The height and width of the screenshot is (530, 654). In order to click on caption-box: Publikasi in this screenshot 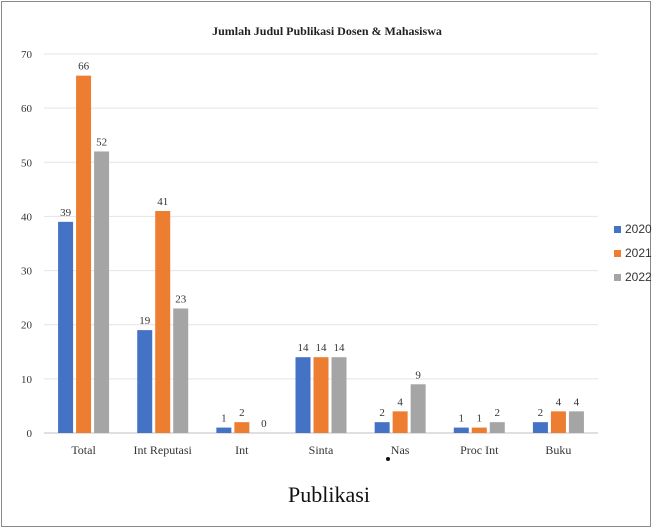, I will do `click(329, 494)`.